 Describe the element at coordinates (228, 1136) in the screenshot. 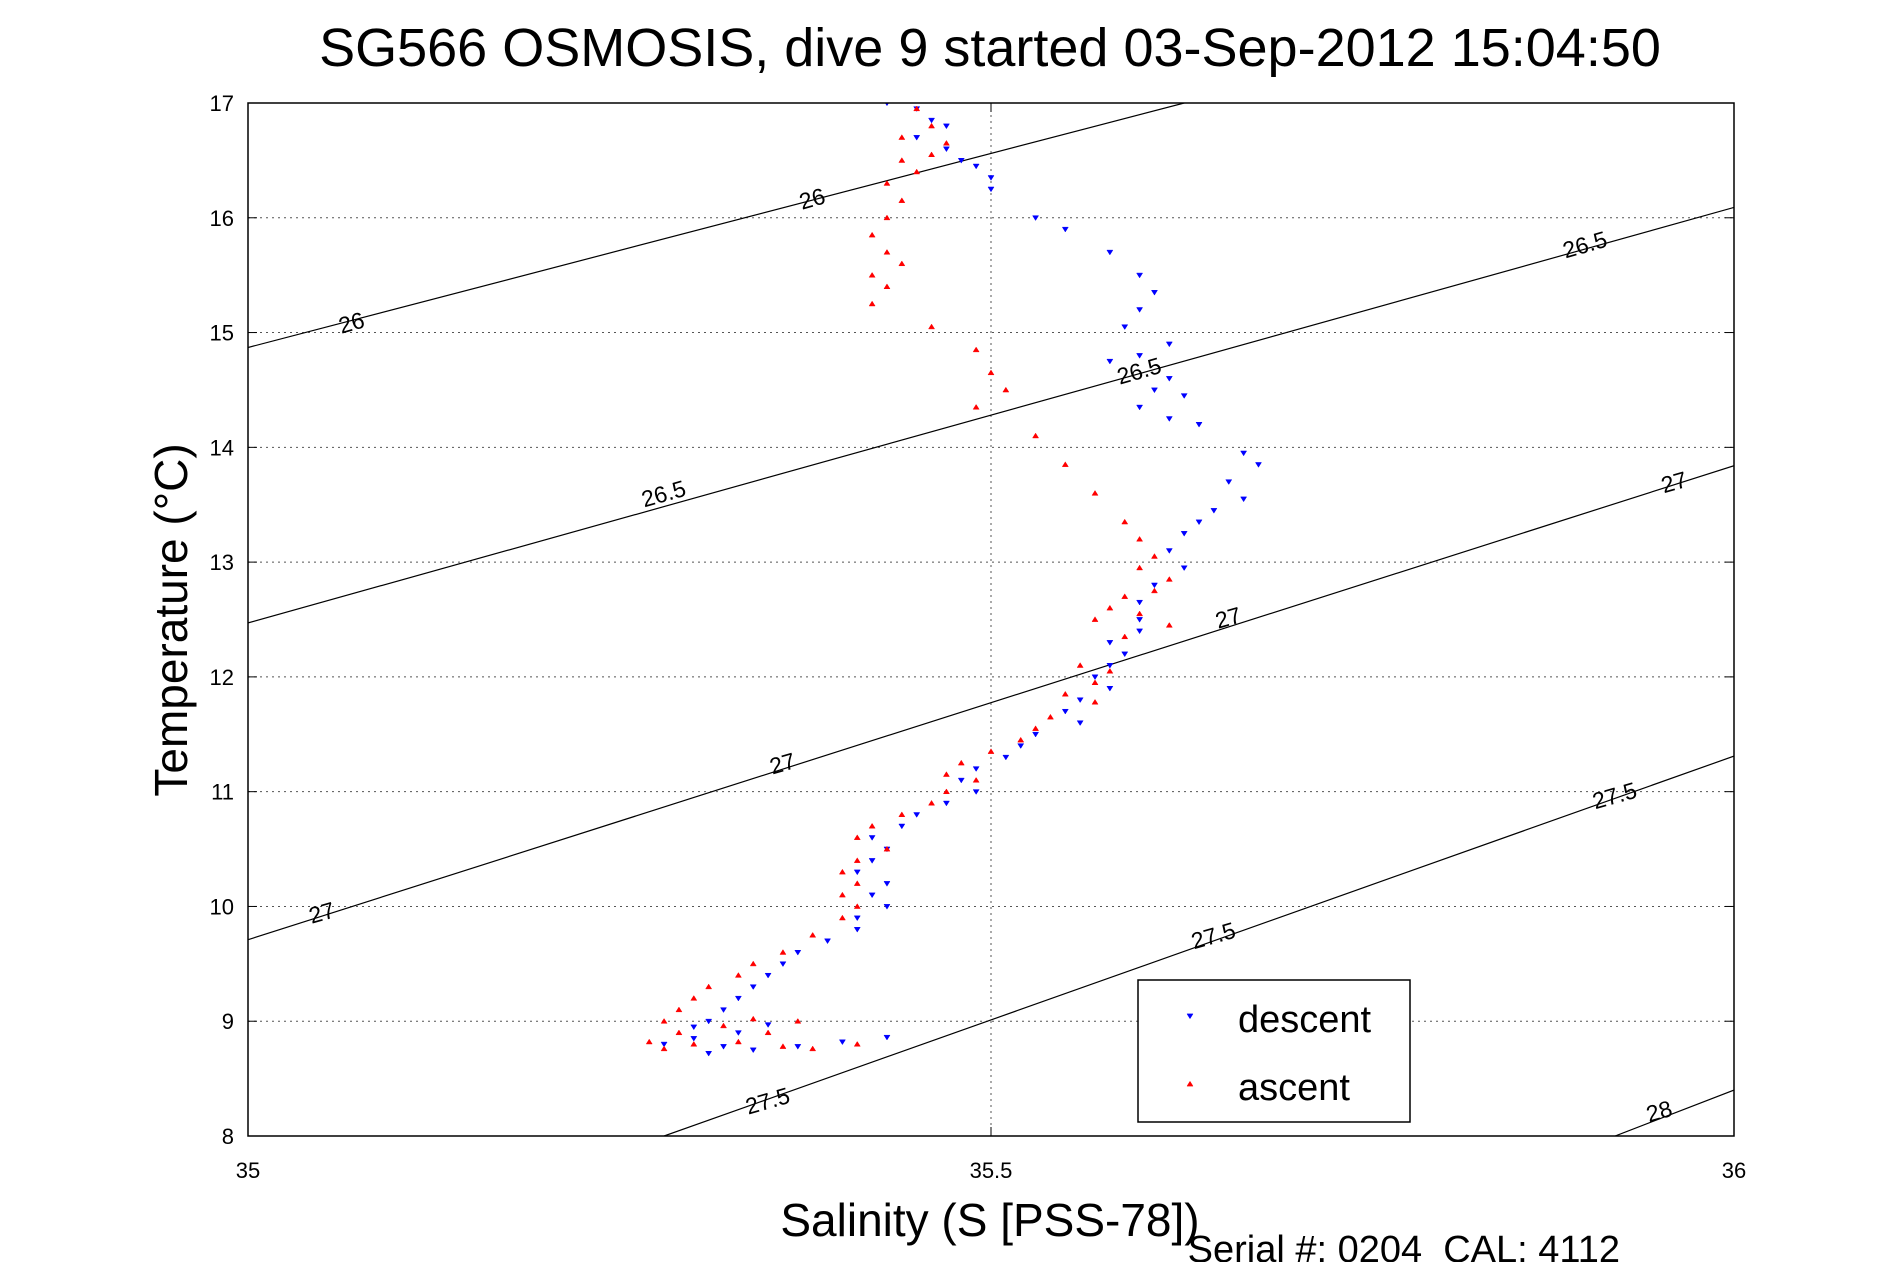

I see `y-tick-label: 8` at that location.